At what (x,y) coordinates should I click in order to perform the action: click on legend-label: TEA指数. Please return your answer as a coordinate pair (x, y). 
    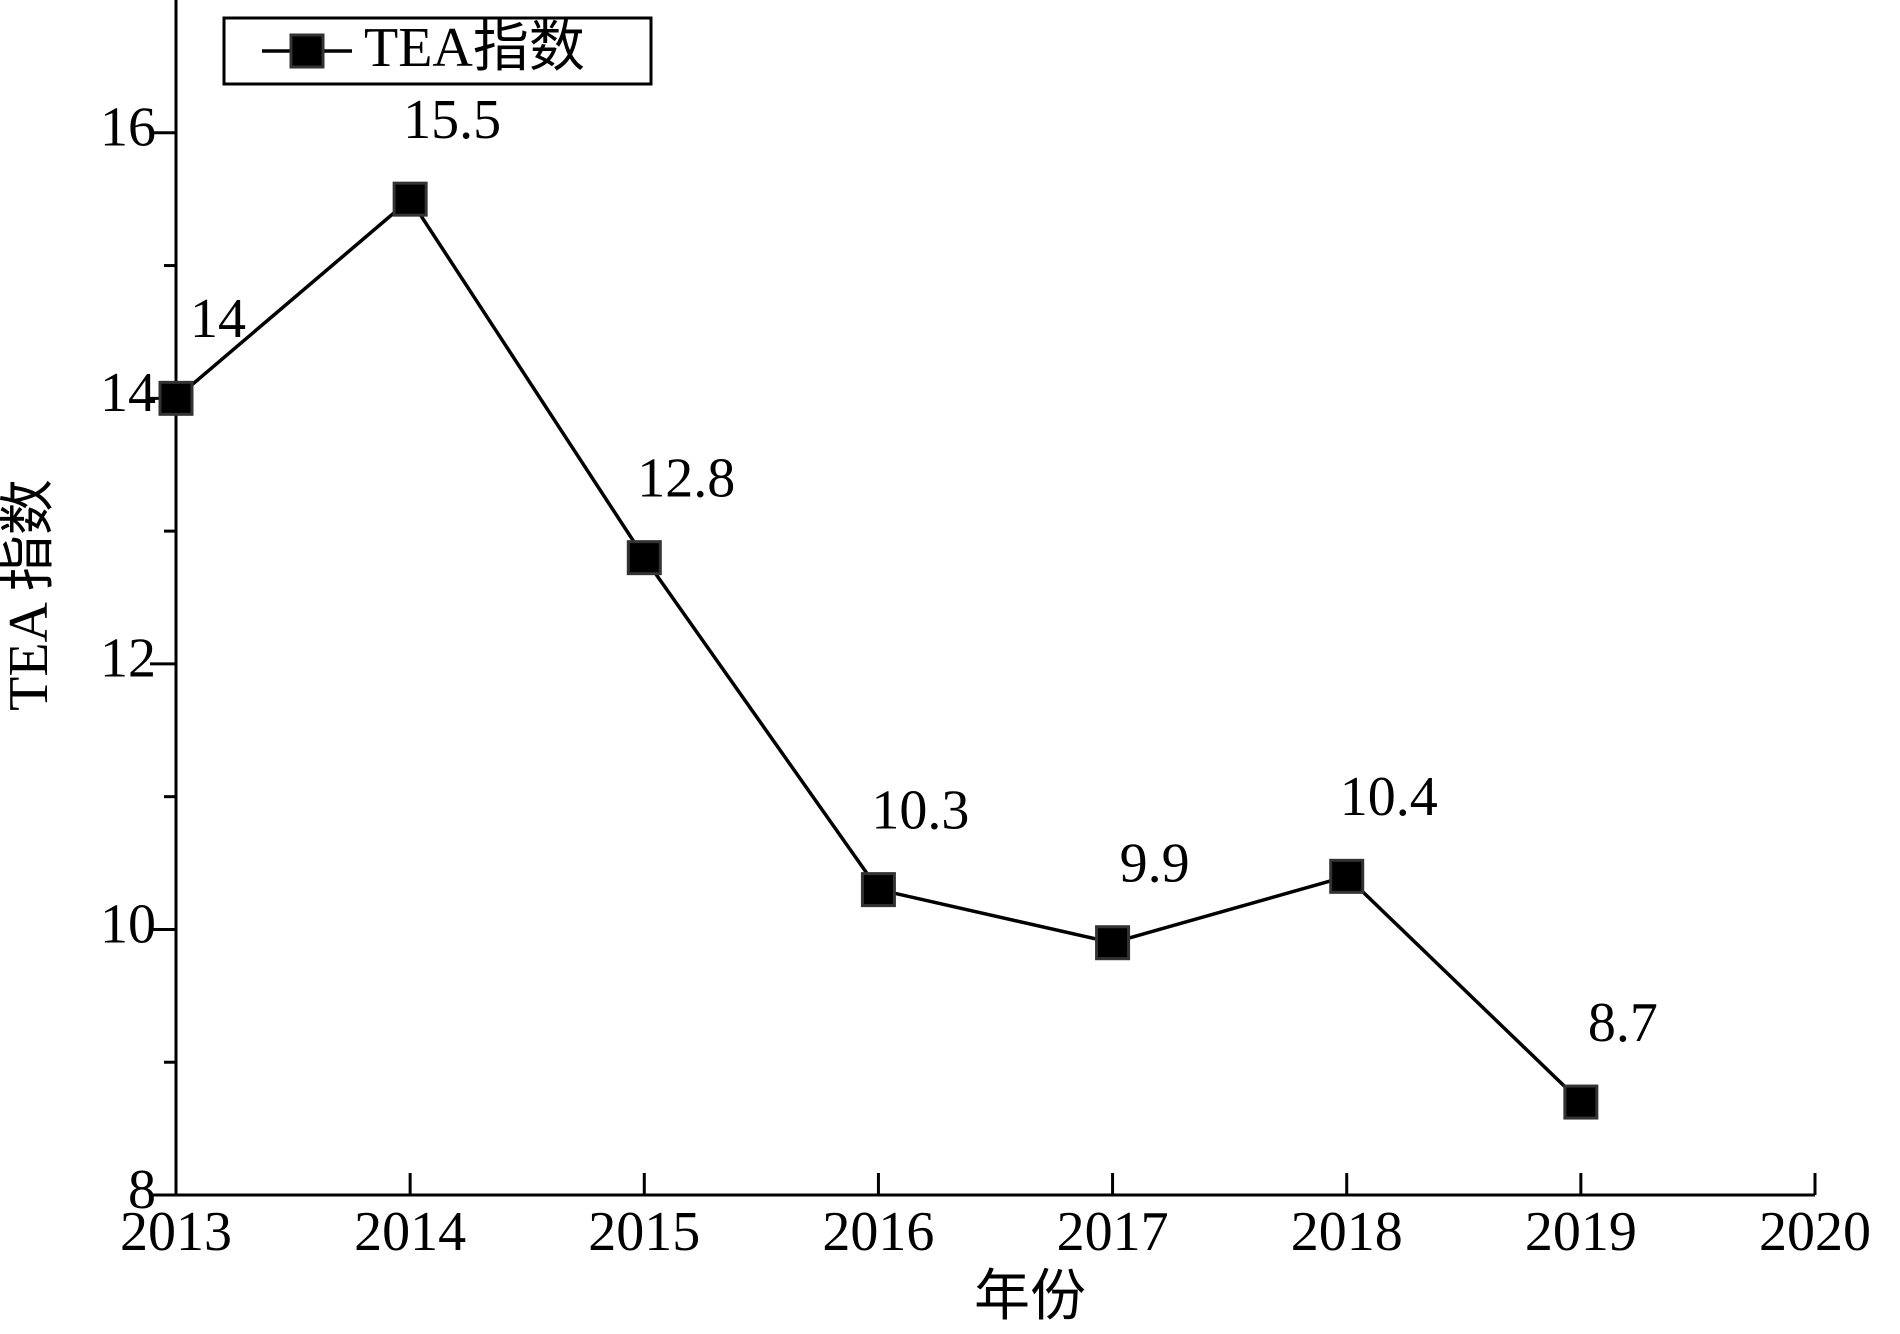
    Looking at the image, I should click on (474, 48).